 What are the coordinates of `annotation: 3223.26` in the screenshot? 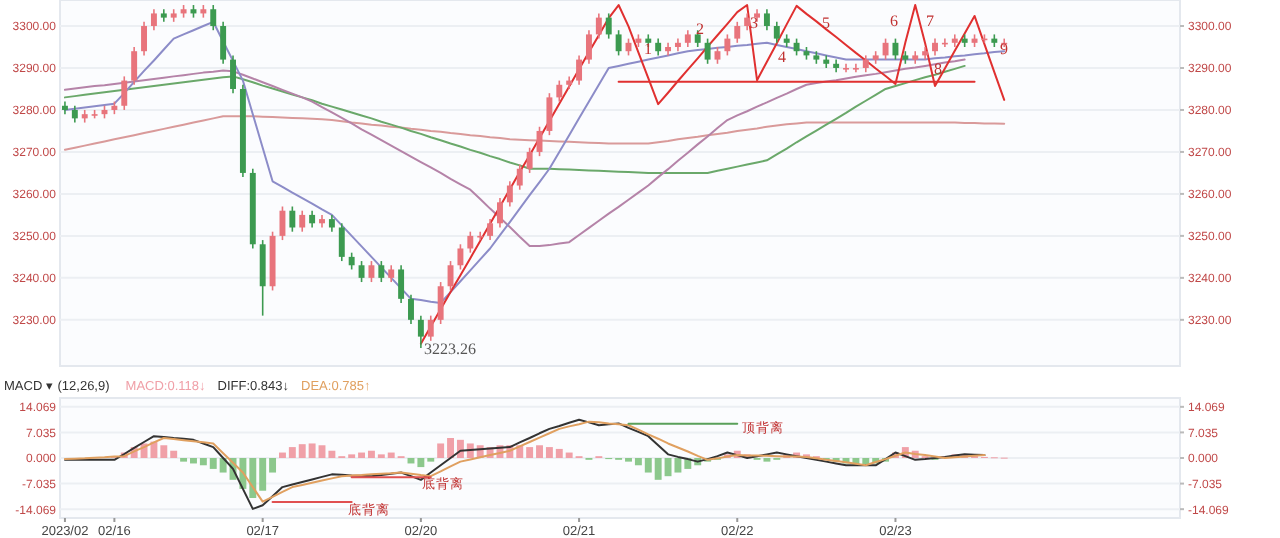 It's located at (450, 349).